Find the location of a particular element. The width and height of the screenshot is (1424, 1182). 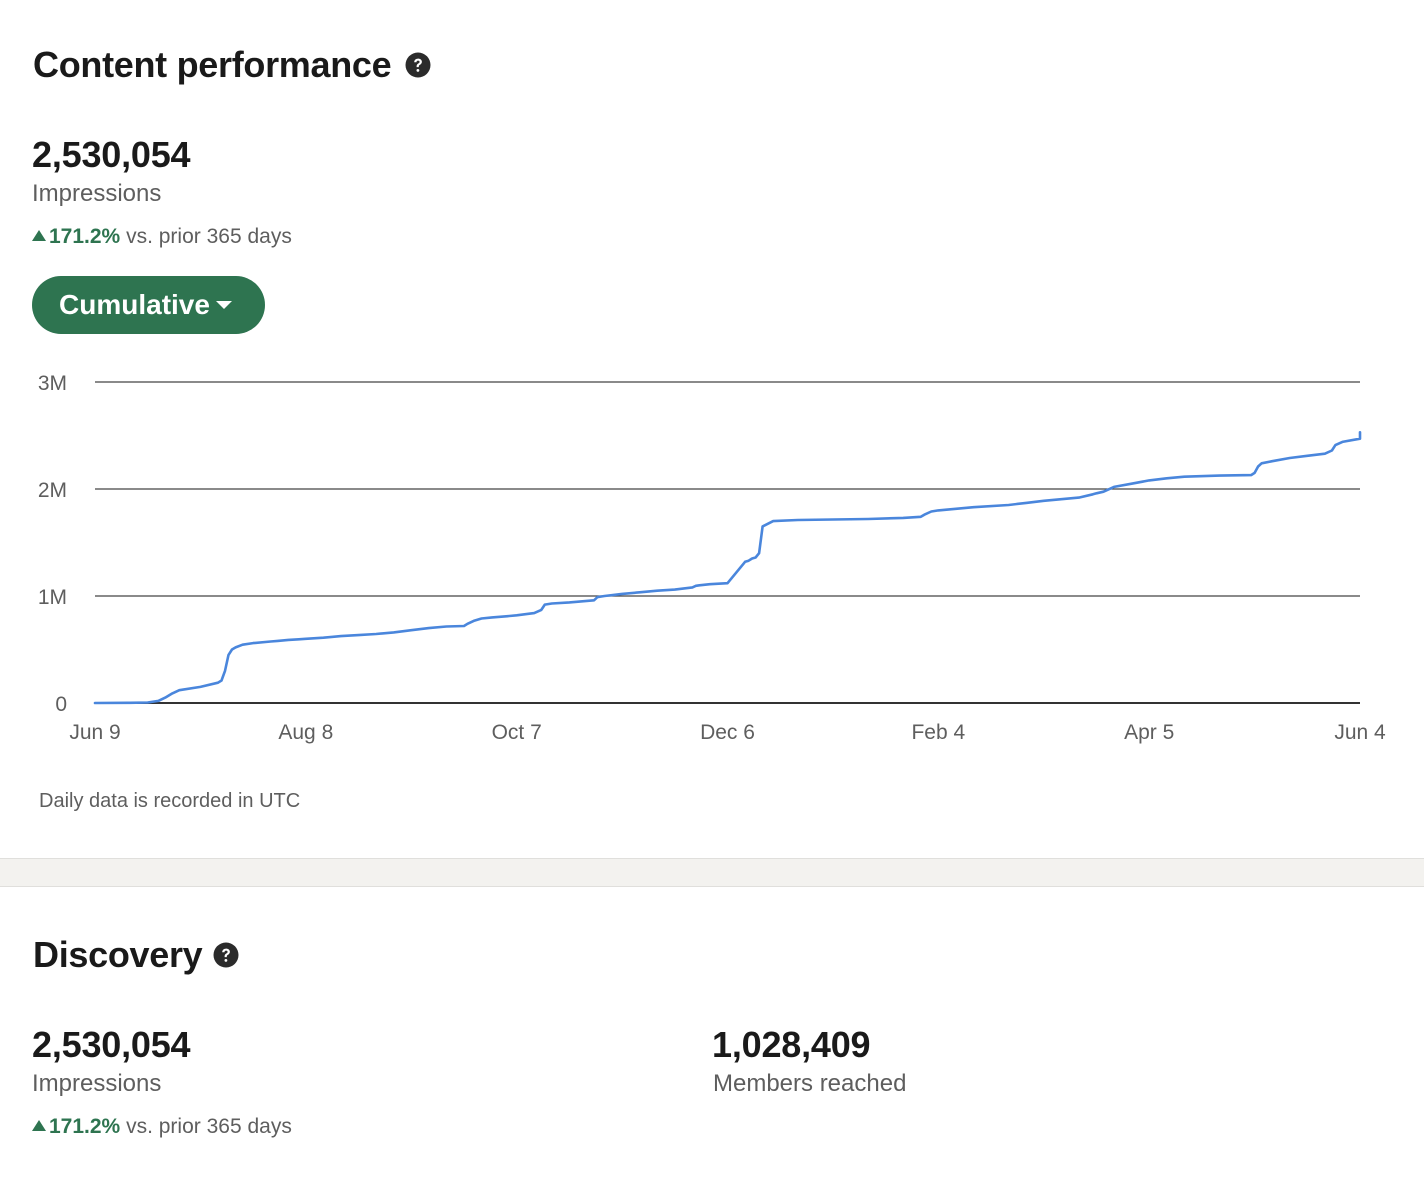

y-tick-label: 3M is located at coordinates (52, 383).